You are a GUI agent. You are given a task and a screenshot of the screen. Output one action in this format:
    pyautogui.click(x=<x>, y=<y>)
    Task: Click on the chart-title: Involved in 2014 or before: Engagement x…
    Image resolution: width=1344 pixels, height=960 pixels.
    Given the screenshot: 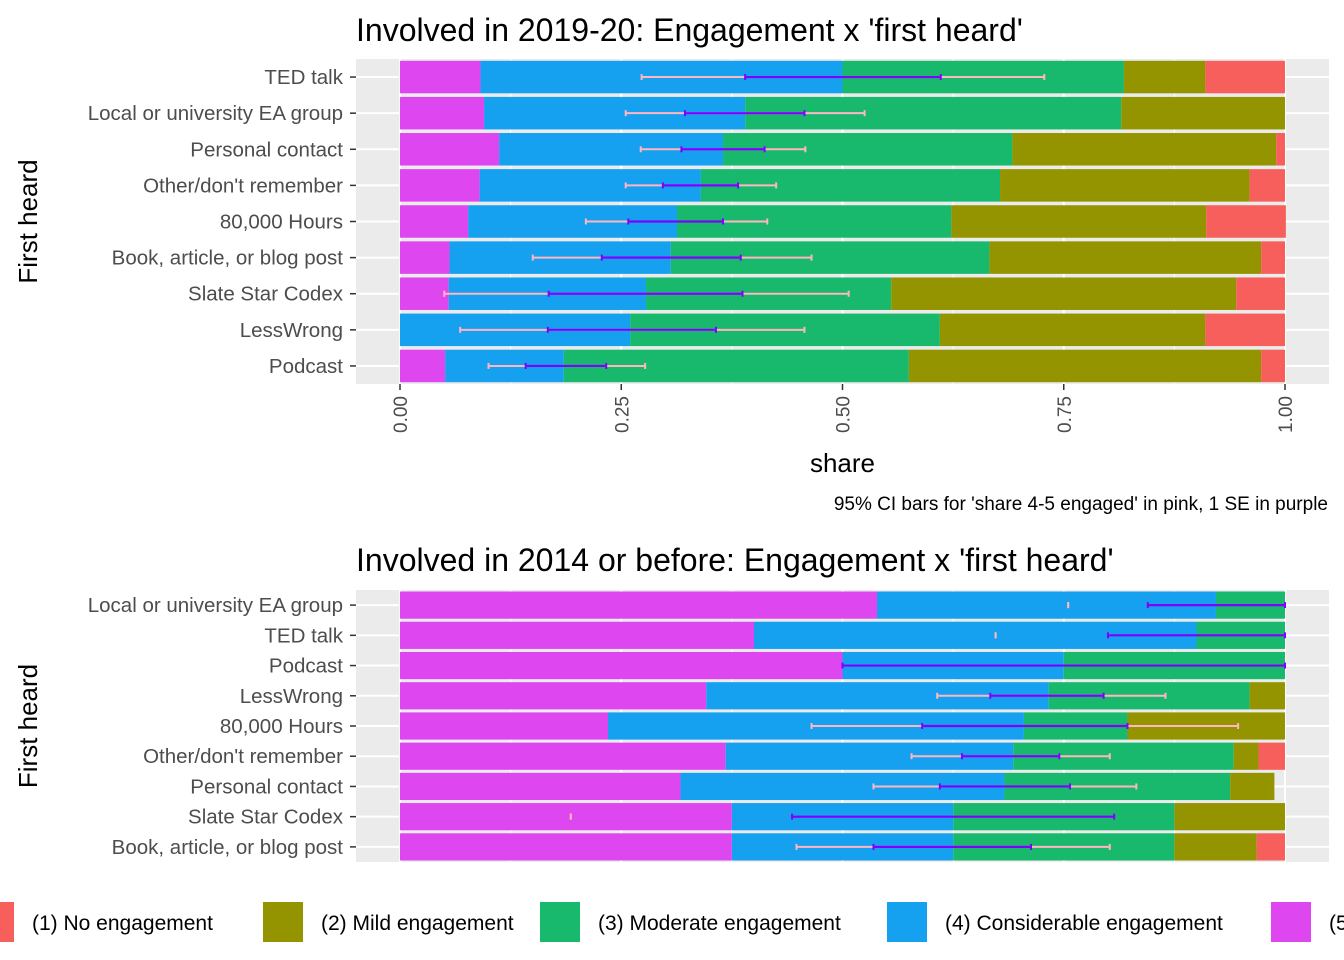 What is the action you would take?
    pyautogui.click(x=735, y=560)
    